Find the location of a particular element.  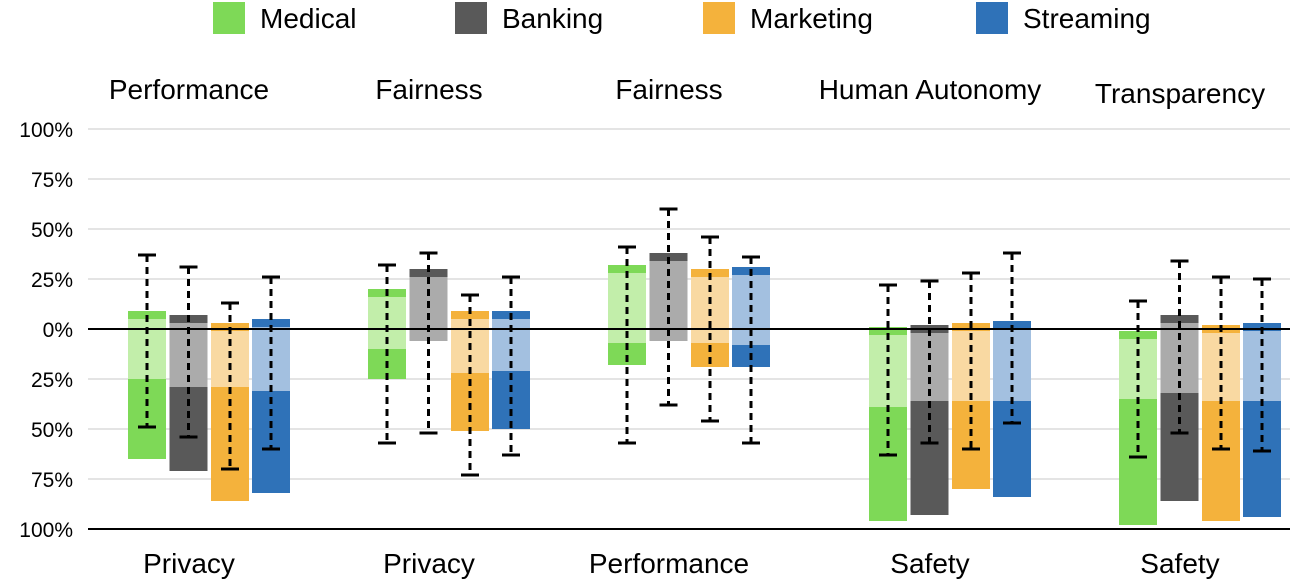

legend-label: Marketing is located at coordinates (811, 18).